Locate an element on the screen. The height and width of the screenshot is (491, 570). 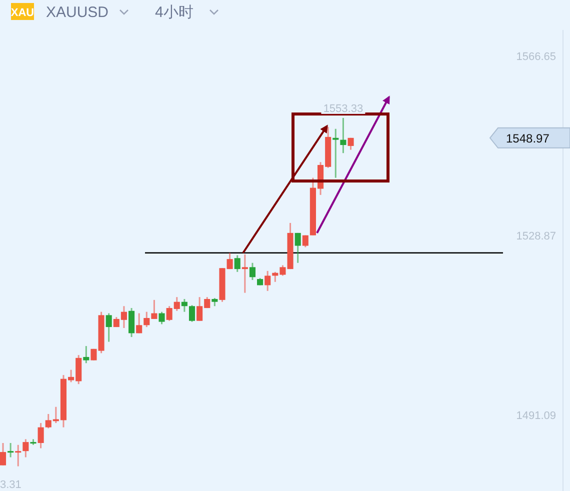
price-tag: 1548.97 is located at coordinates (529, 137).